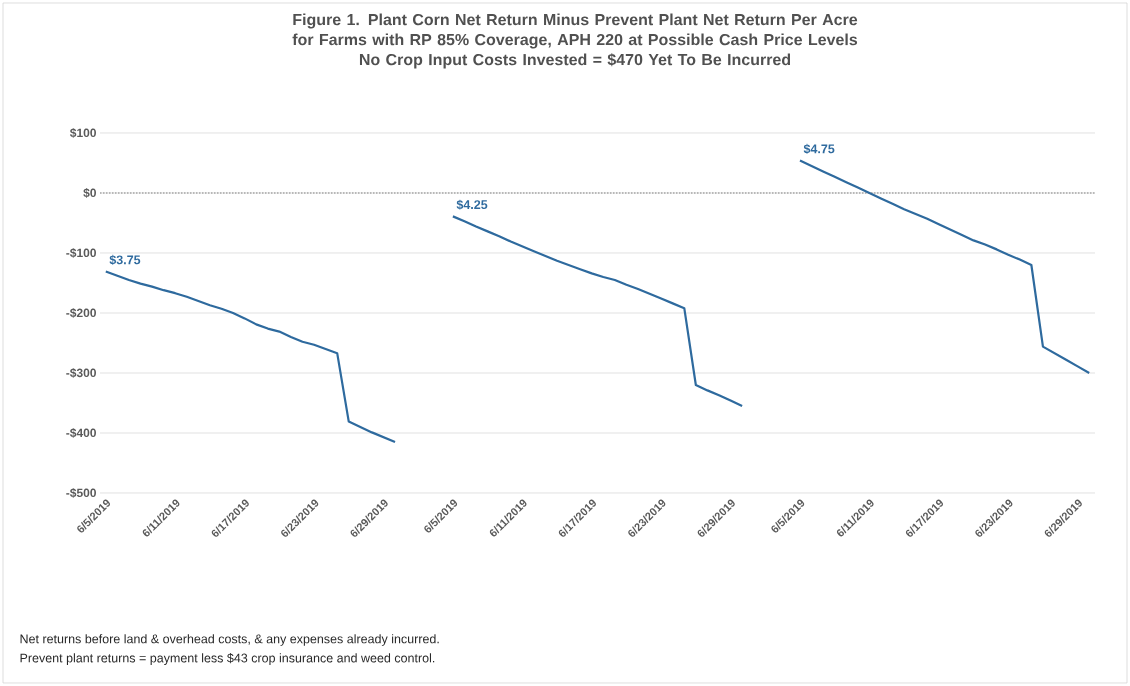  What do you see at coordinates (89, 193) in the screenshot?
I see `y-tick-label: $0` at bounding box center [89, 193].